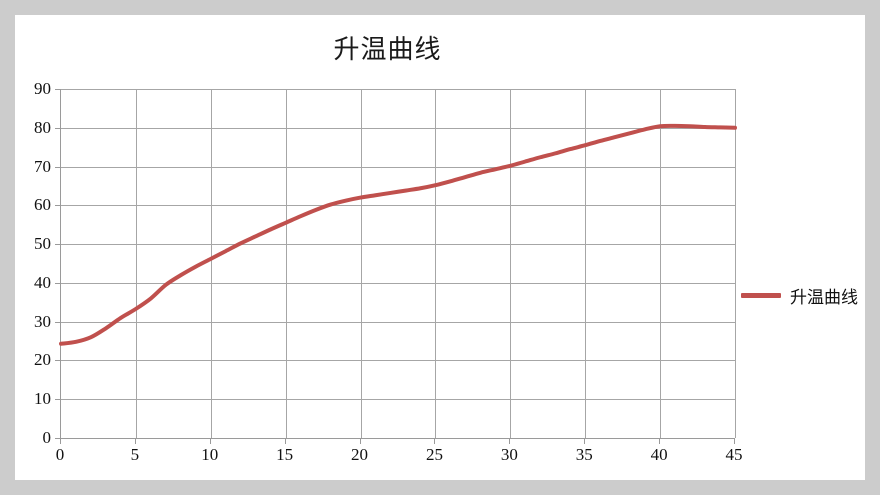 The image size is (880, 495). What do you see at coordinates (387, 50) in the screenshot?
I see `chart-title: 升温曲线` at bounding box center [387, 50].